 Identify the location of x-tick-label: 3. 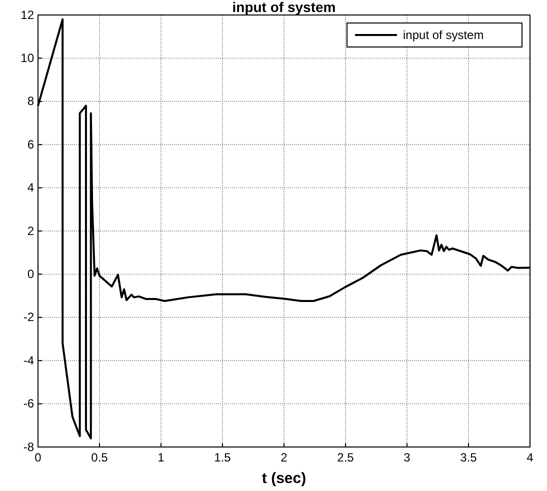
(407, 457).